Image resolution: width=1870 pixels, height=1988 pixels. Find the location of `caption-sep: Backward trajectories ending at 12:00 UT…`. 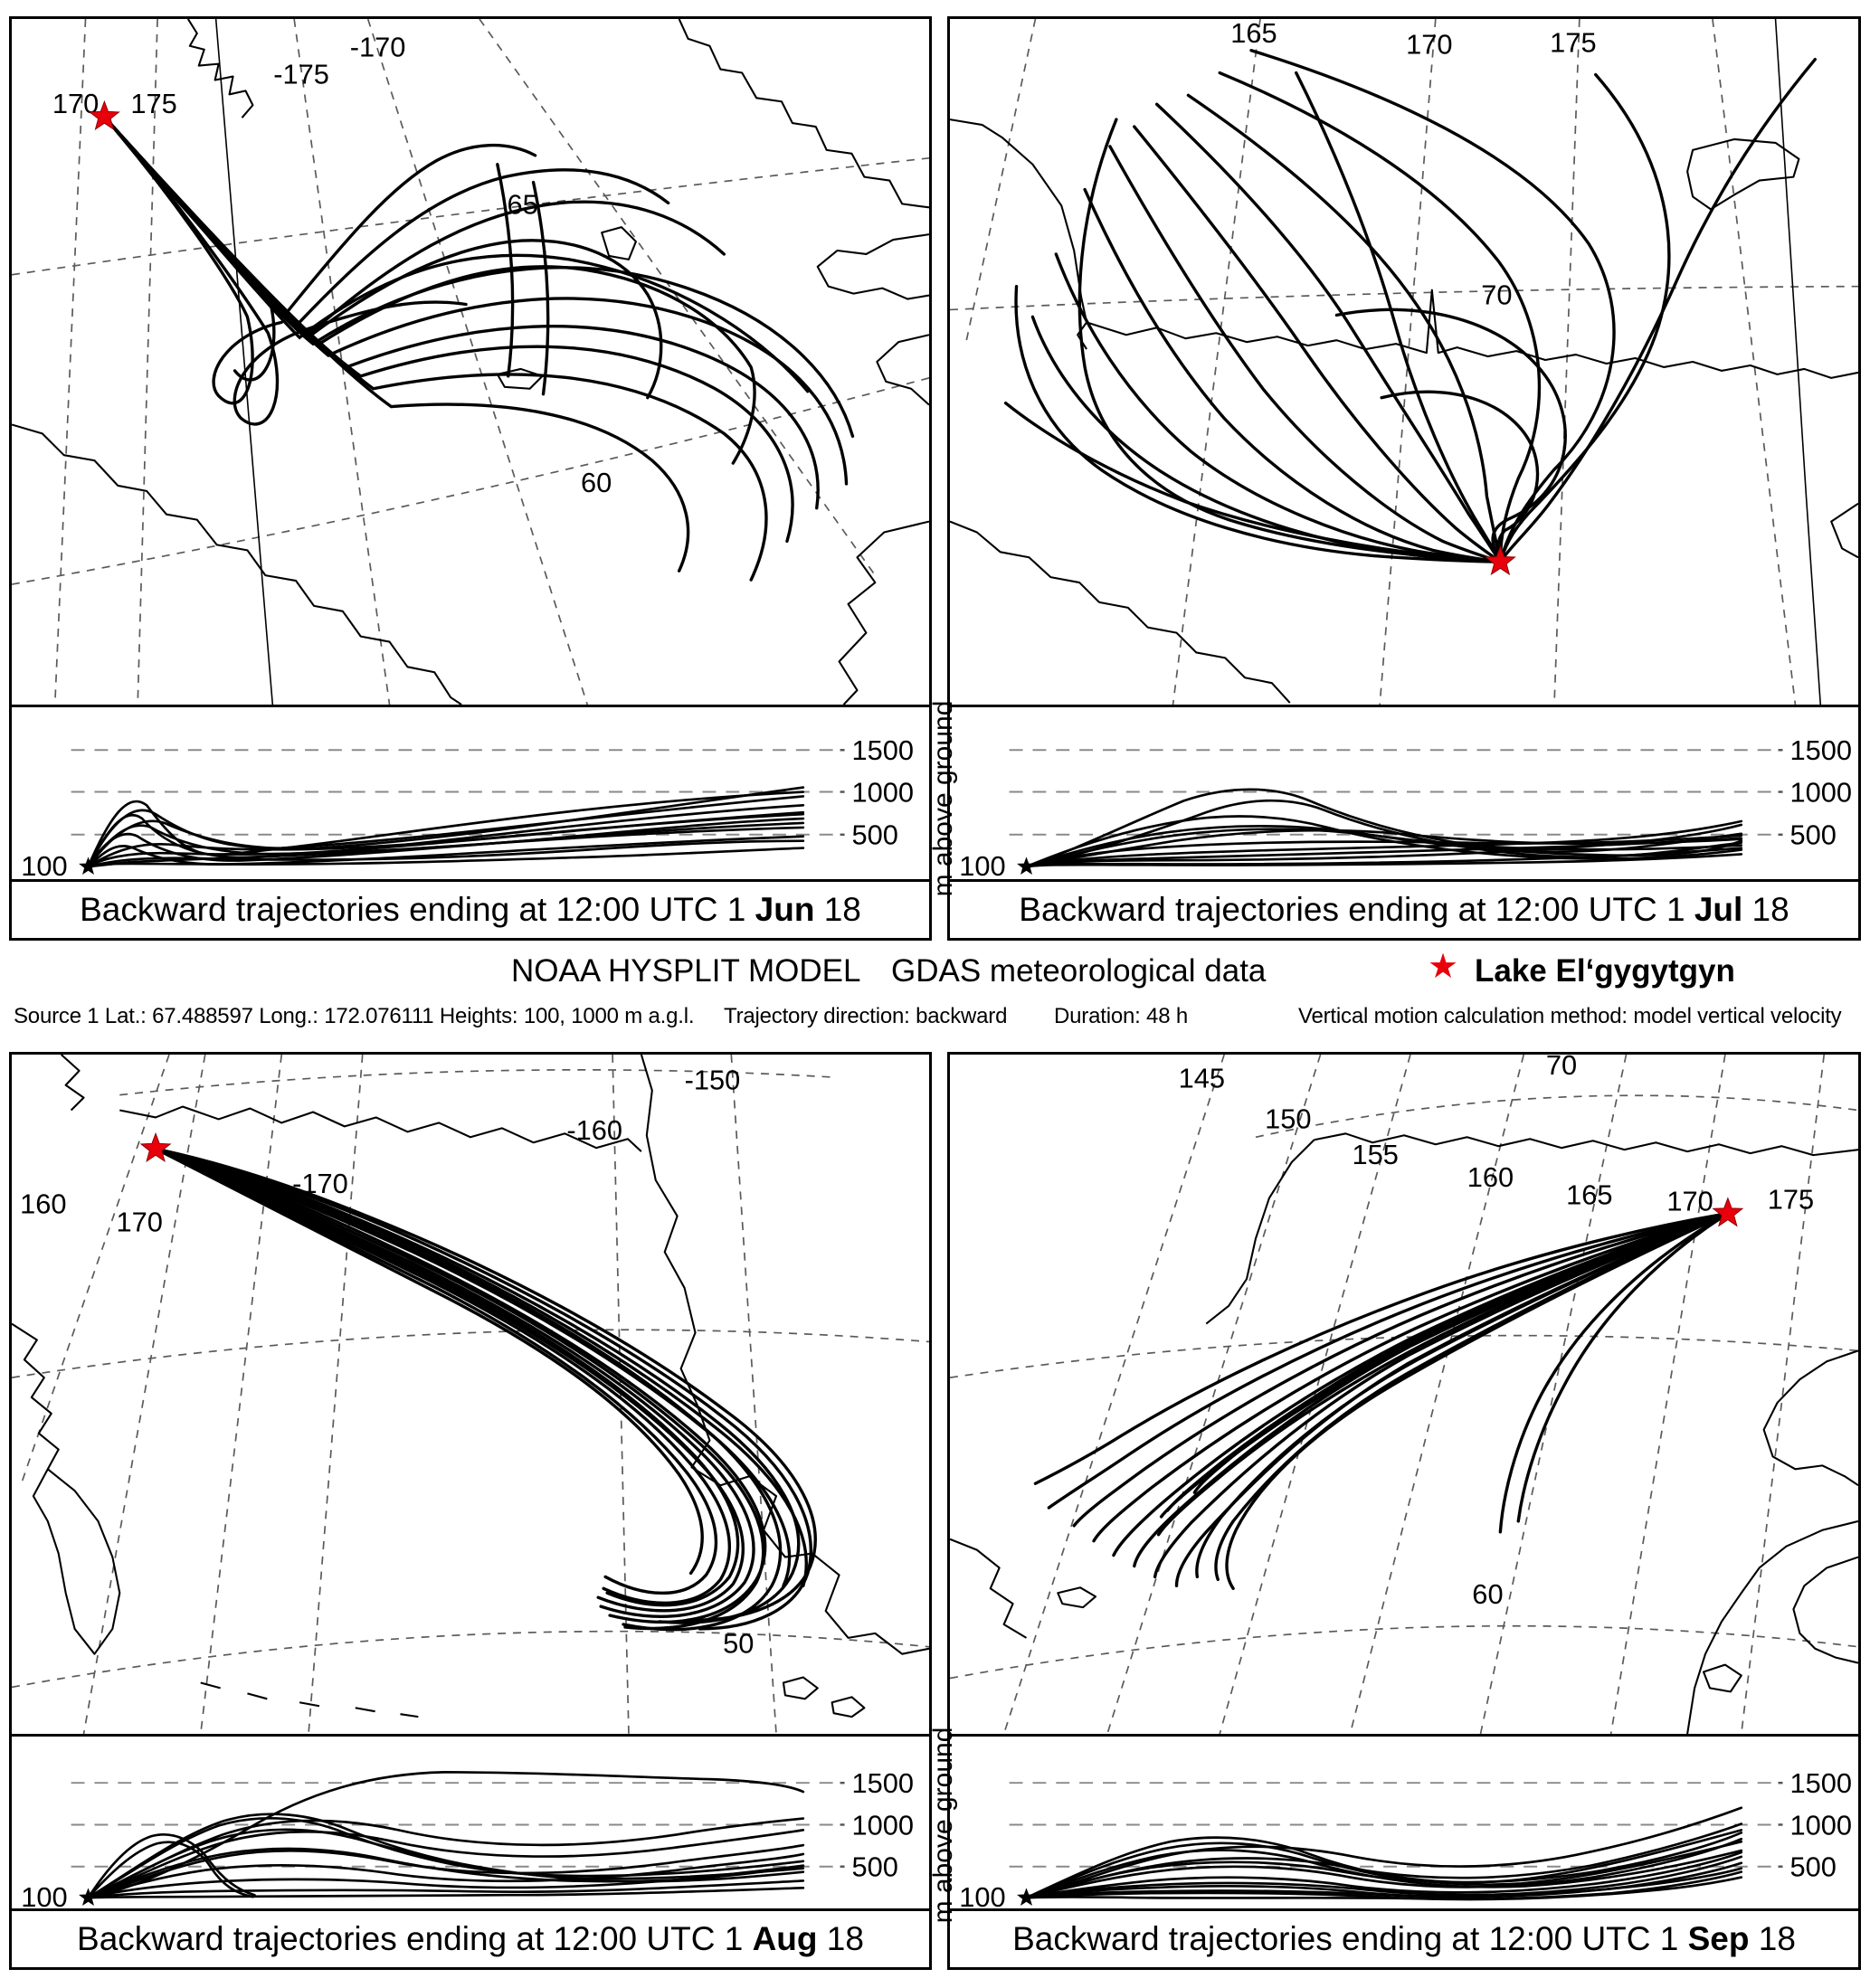

caption-sep: Backward trajectories ending at 12:00 UT… is located at coordinates (1404, 1940).